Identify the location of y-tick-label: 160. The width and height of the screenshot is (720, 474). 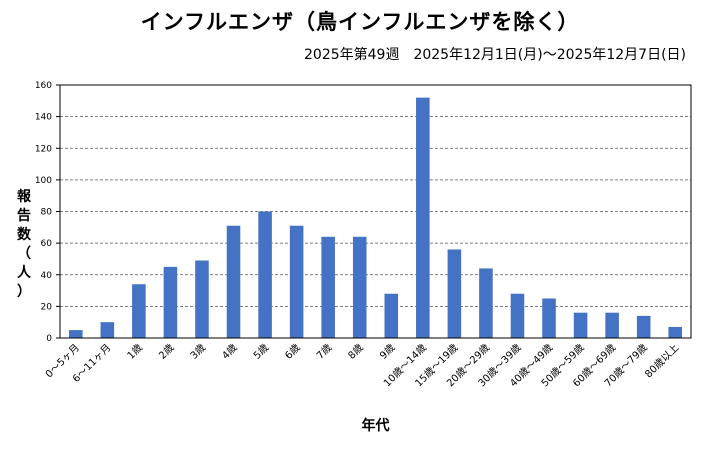
(43, 86).